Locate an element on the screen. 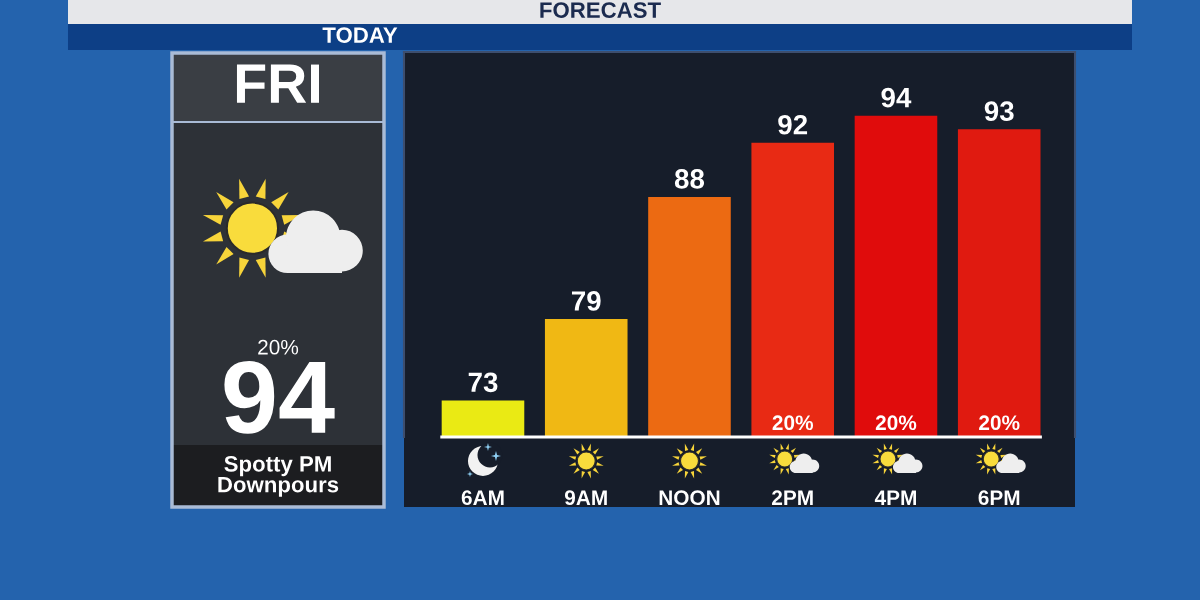  x-tick-label: 6AM is located at coordinates (482, 498).